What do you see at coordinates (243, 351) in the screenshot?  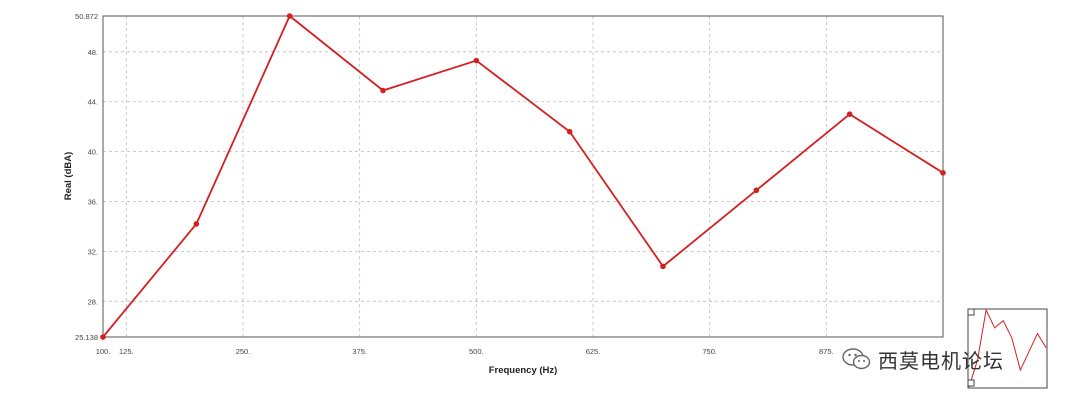 I see `x-tick-label: 250.` at bounding box center [243, 351].